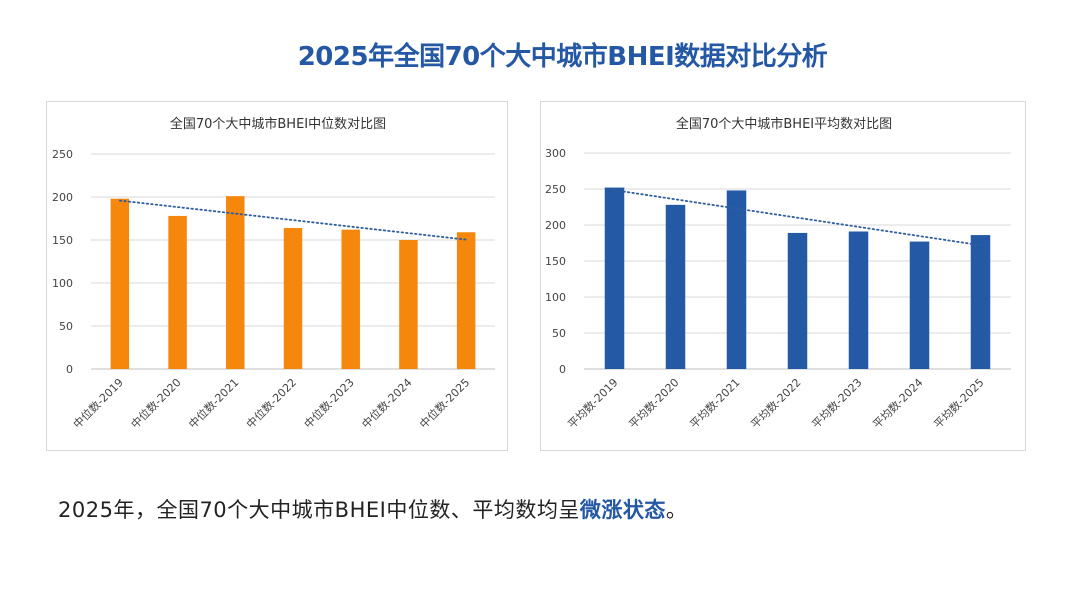  I want to click on median-x-tick-label: 中位数-2019, so click(98, 403).